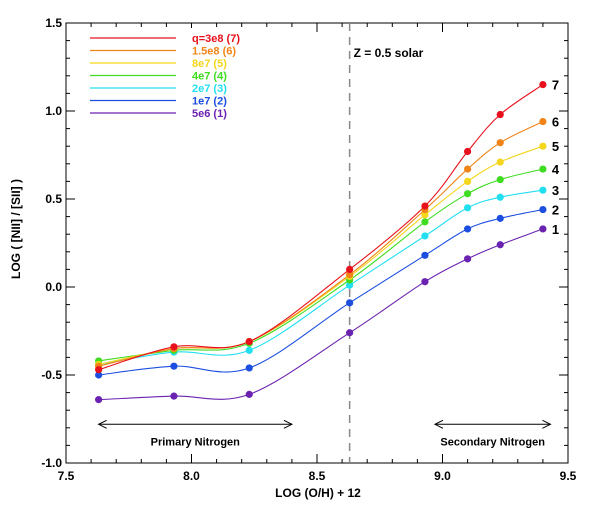  What do you see at coordinates (209, 64) in the screenshot?
I see `legend-entry: 8e7 (5)` at bounding box center [209, 64].